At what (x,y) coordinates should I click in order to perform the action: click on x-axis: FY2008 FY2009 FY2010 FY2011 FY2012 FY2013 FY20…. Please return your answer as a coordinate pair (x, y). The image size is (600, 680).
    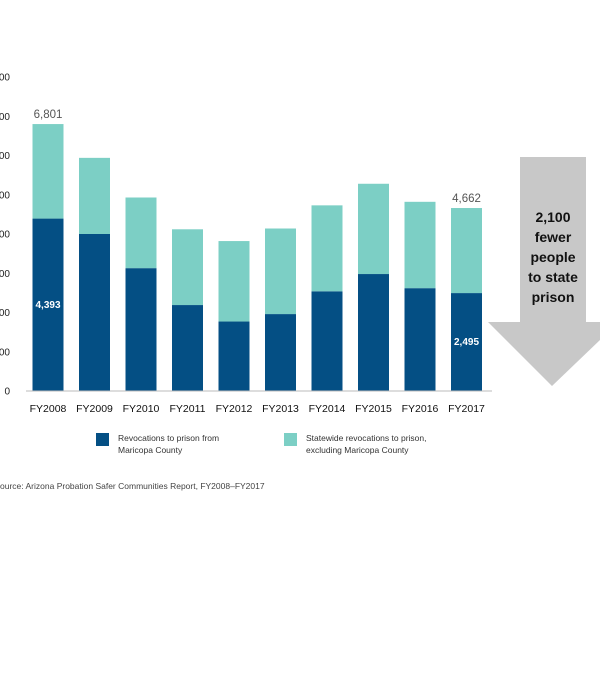
    Looking at the image, I should click on (259, 402).